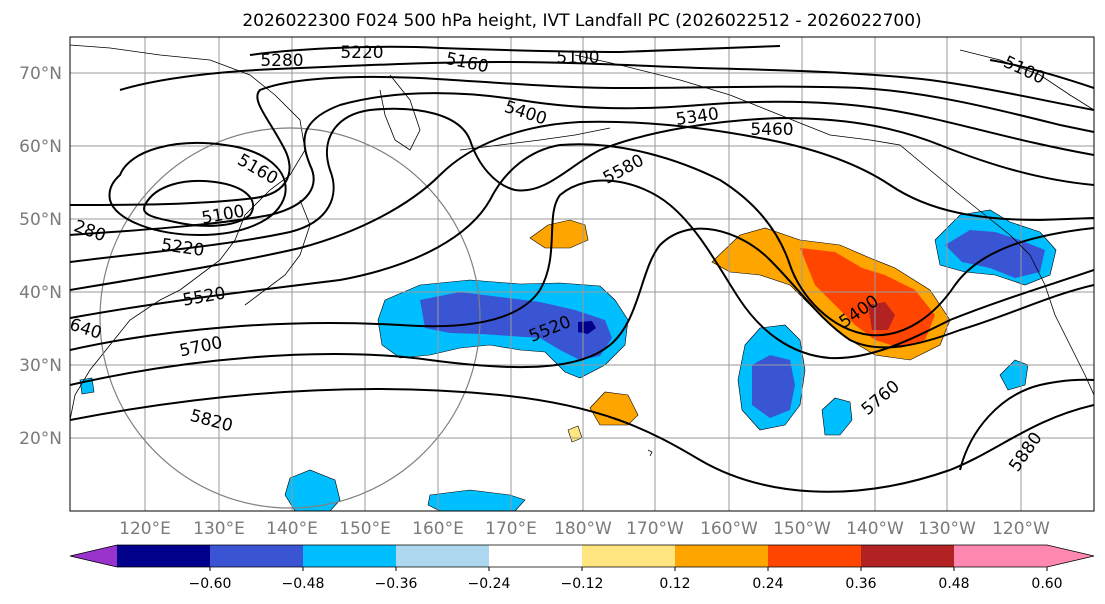  I want to click on lon-label: 170°W, so click(655, 529).